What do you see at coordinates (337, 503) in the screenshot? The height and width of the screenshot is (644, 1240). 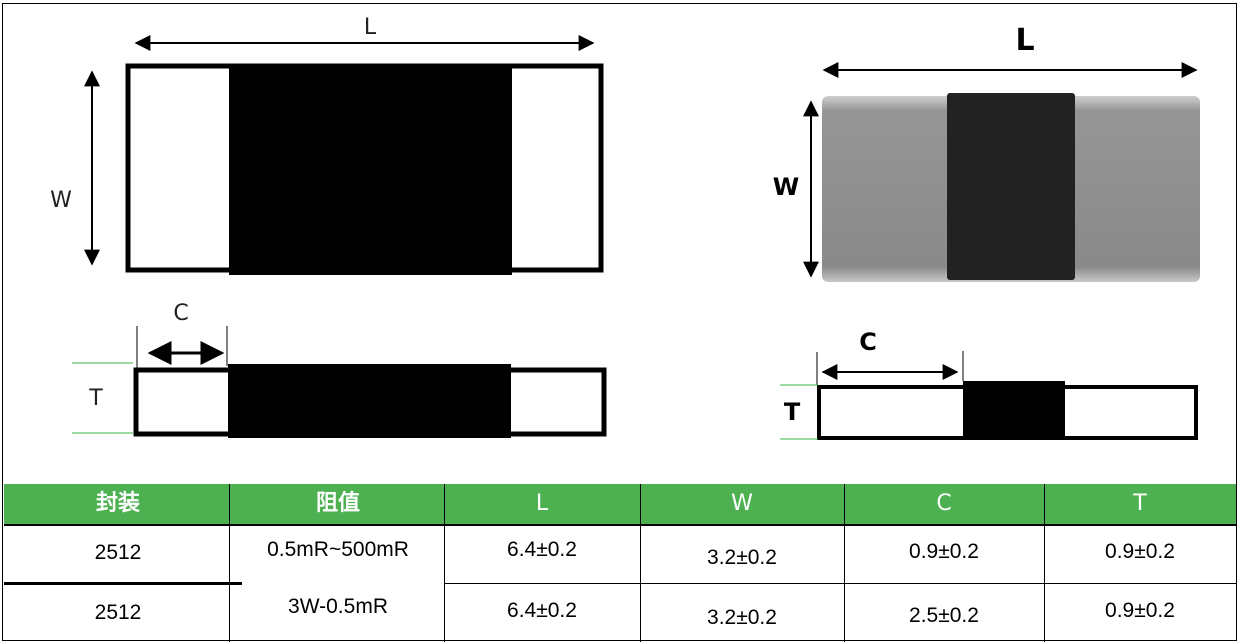 I see `header-resistance: 阻值` at bounding box center [337, 503].